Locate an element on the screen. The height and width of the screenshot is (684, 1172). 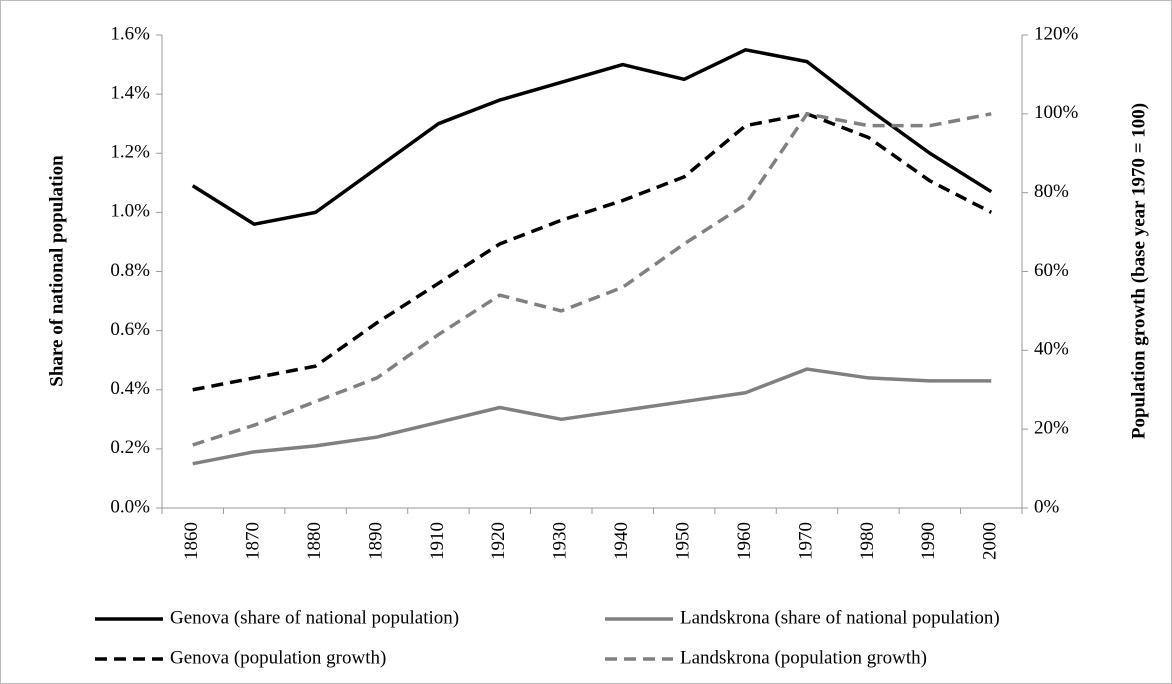
x-tick-label: 1920 is located at coordinates (498, 541).